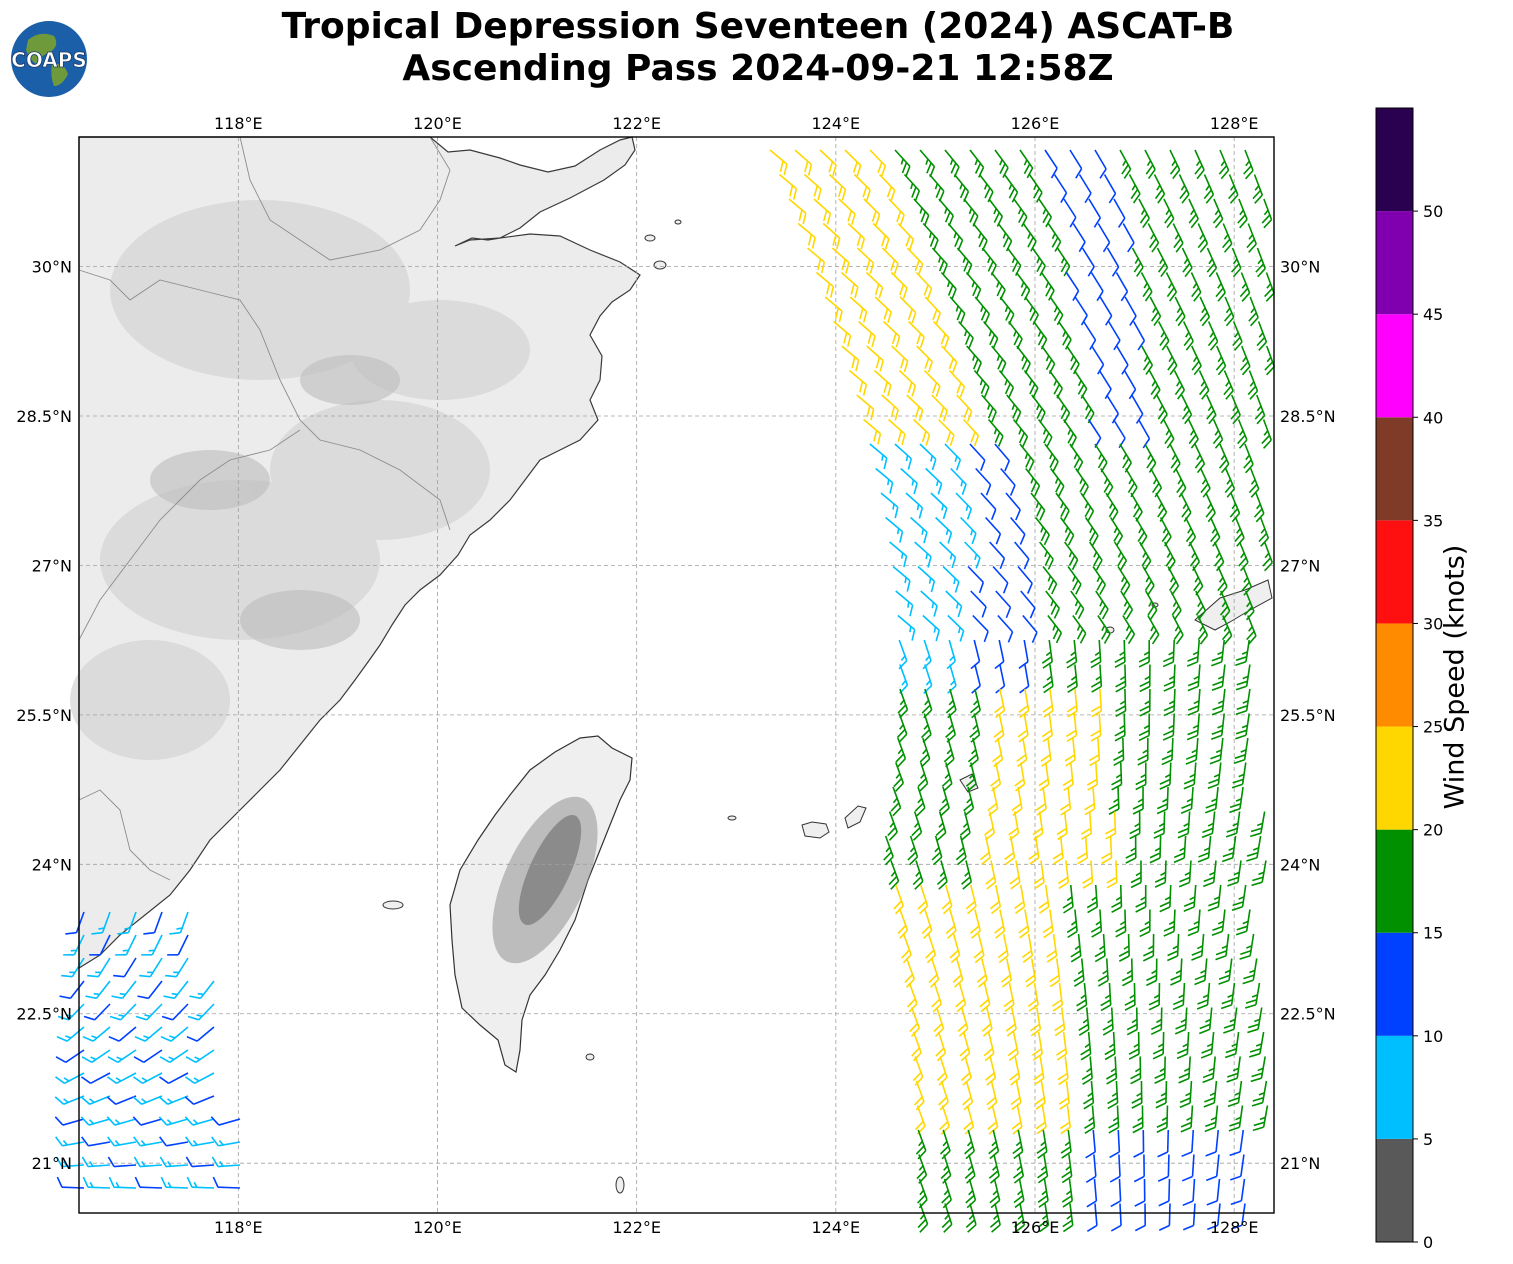 This screenshot has height=1264, width=1513. I want to click on lat-tick-label: 30°N, so click(1300, 267).